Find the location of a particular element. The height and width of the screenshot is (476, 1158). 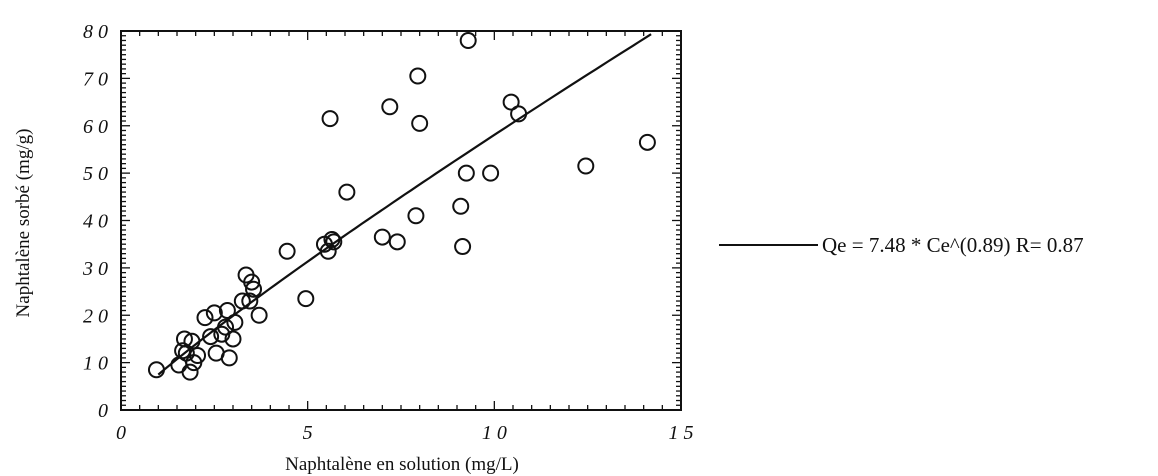

x-tick-label: 1 0 is located at coordinates (494, 433).